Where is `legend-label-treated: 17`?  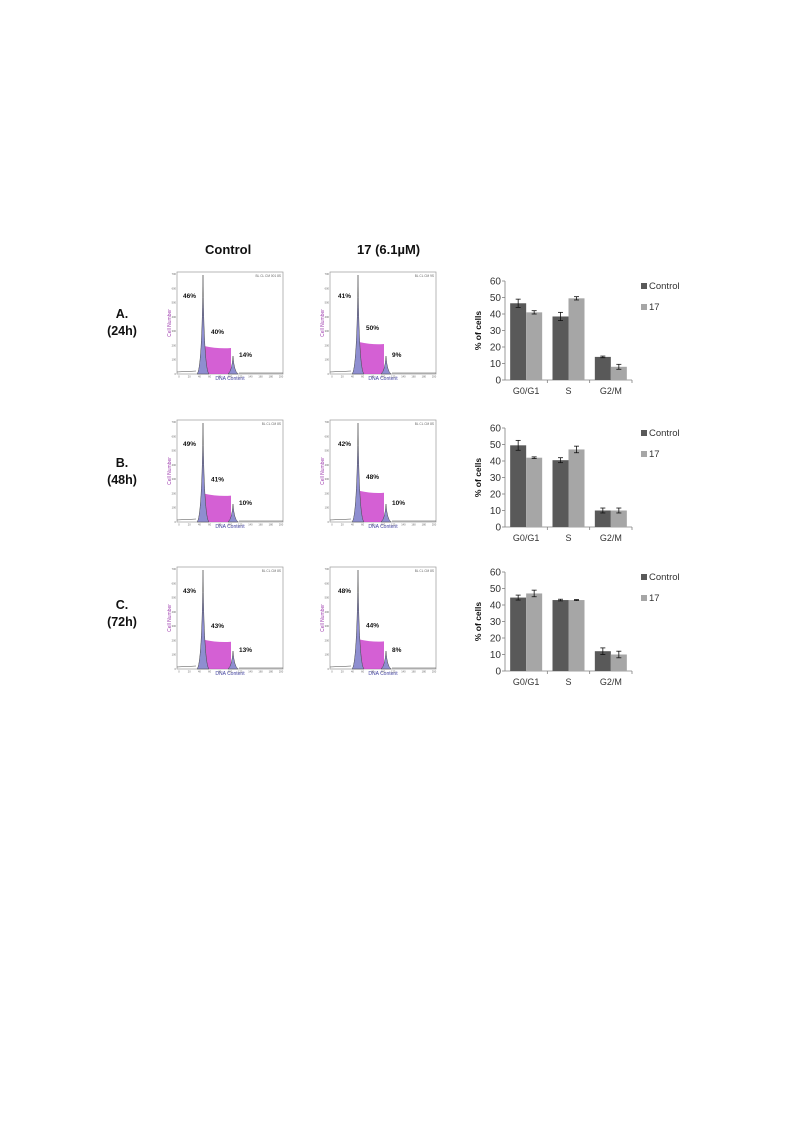
legend-label-treated: 17 is located at coordinates (654, 307).